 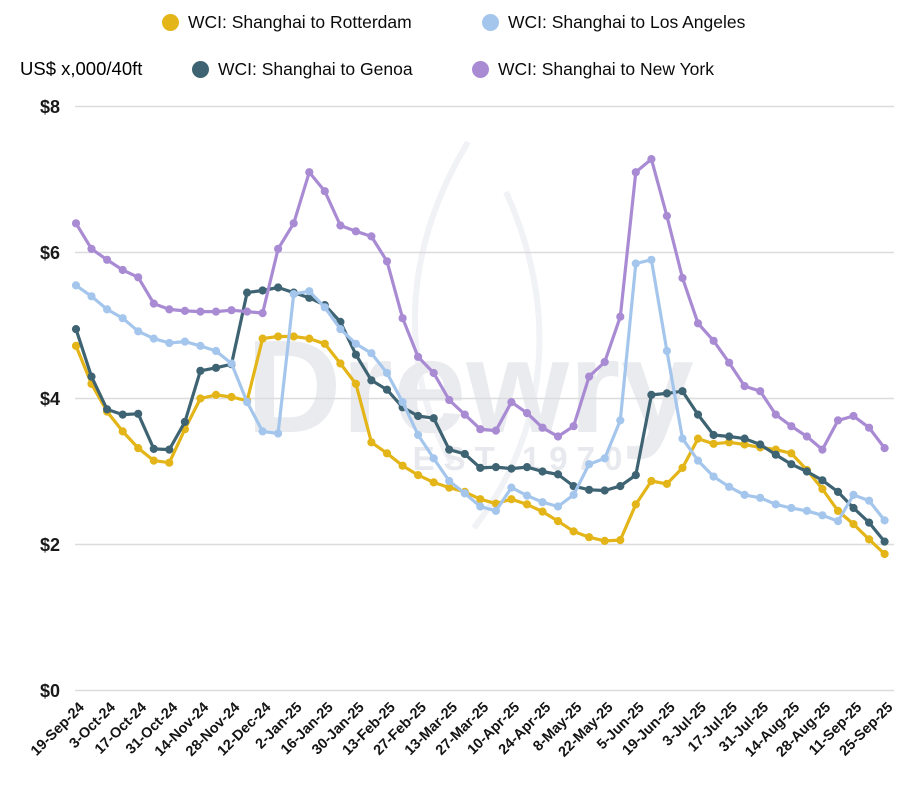 I want to click on legend-label-new-york: WCI: Shanghai to New York, so click(x=606, y=68).